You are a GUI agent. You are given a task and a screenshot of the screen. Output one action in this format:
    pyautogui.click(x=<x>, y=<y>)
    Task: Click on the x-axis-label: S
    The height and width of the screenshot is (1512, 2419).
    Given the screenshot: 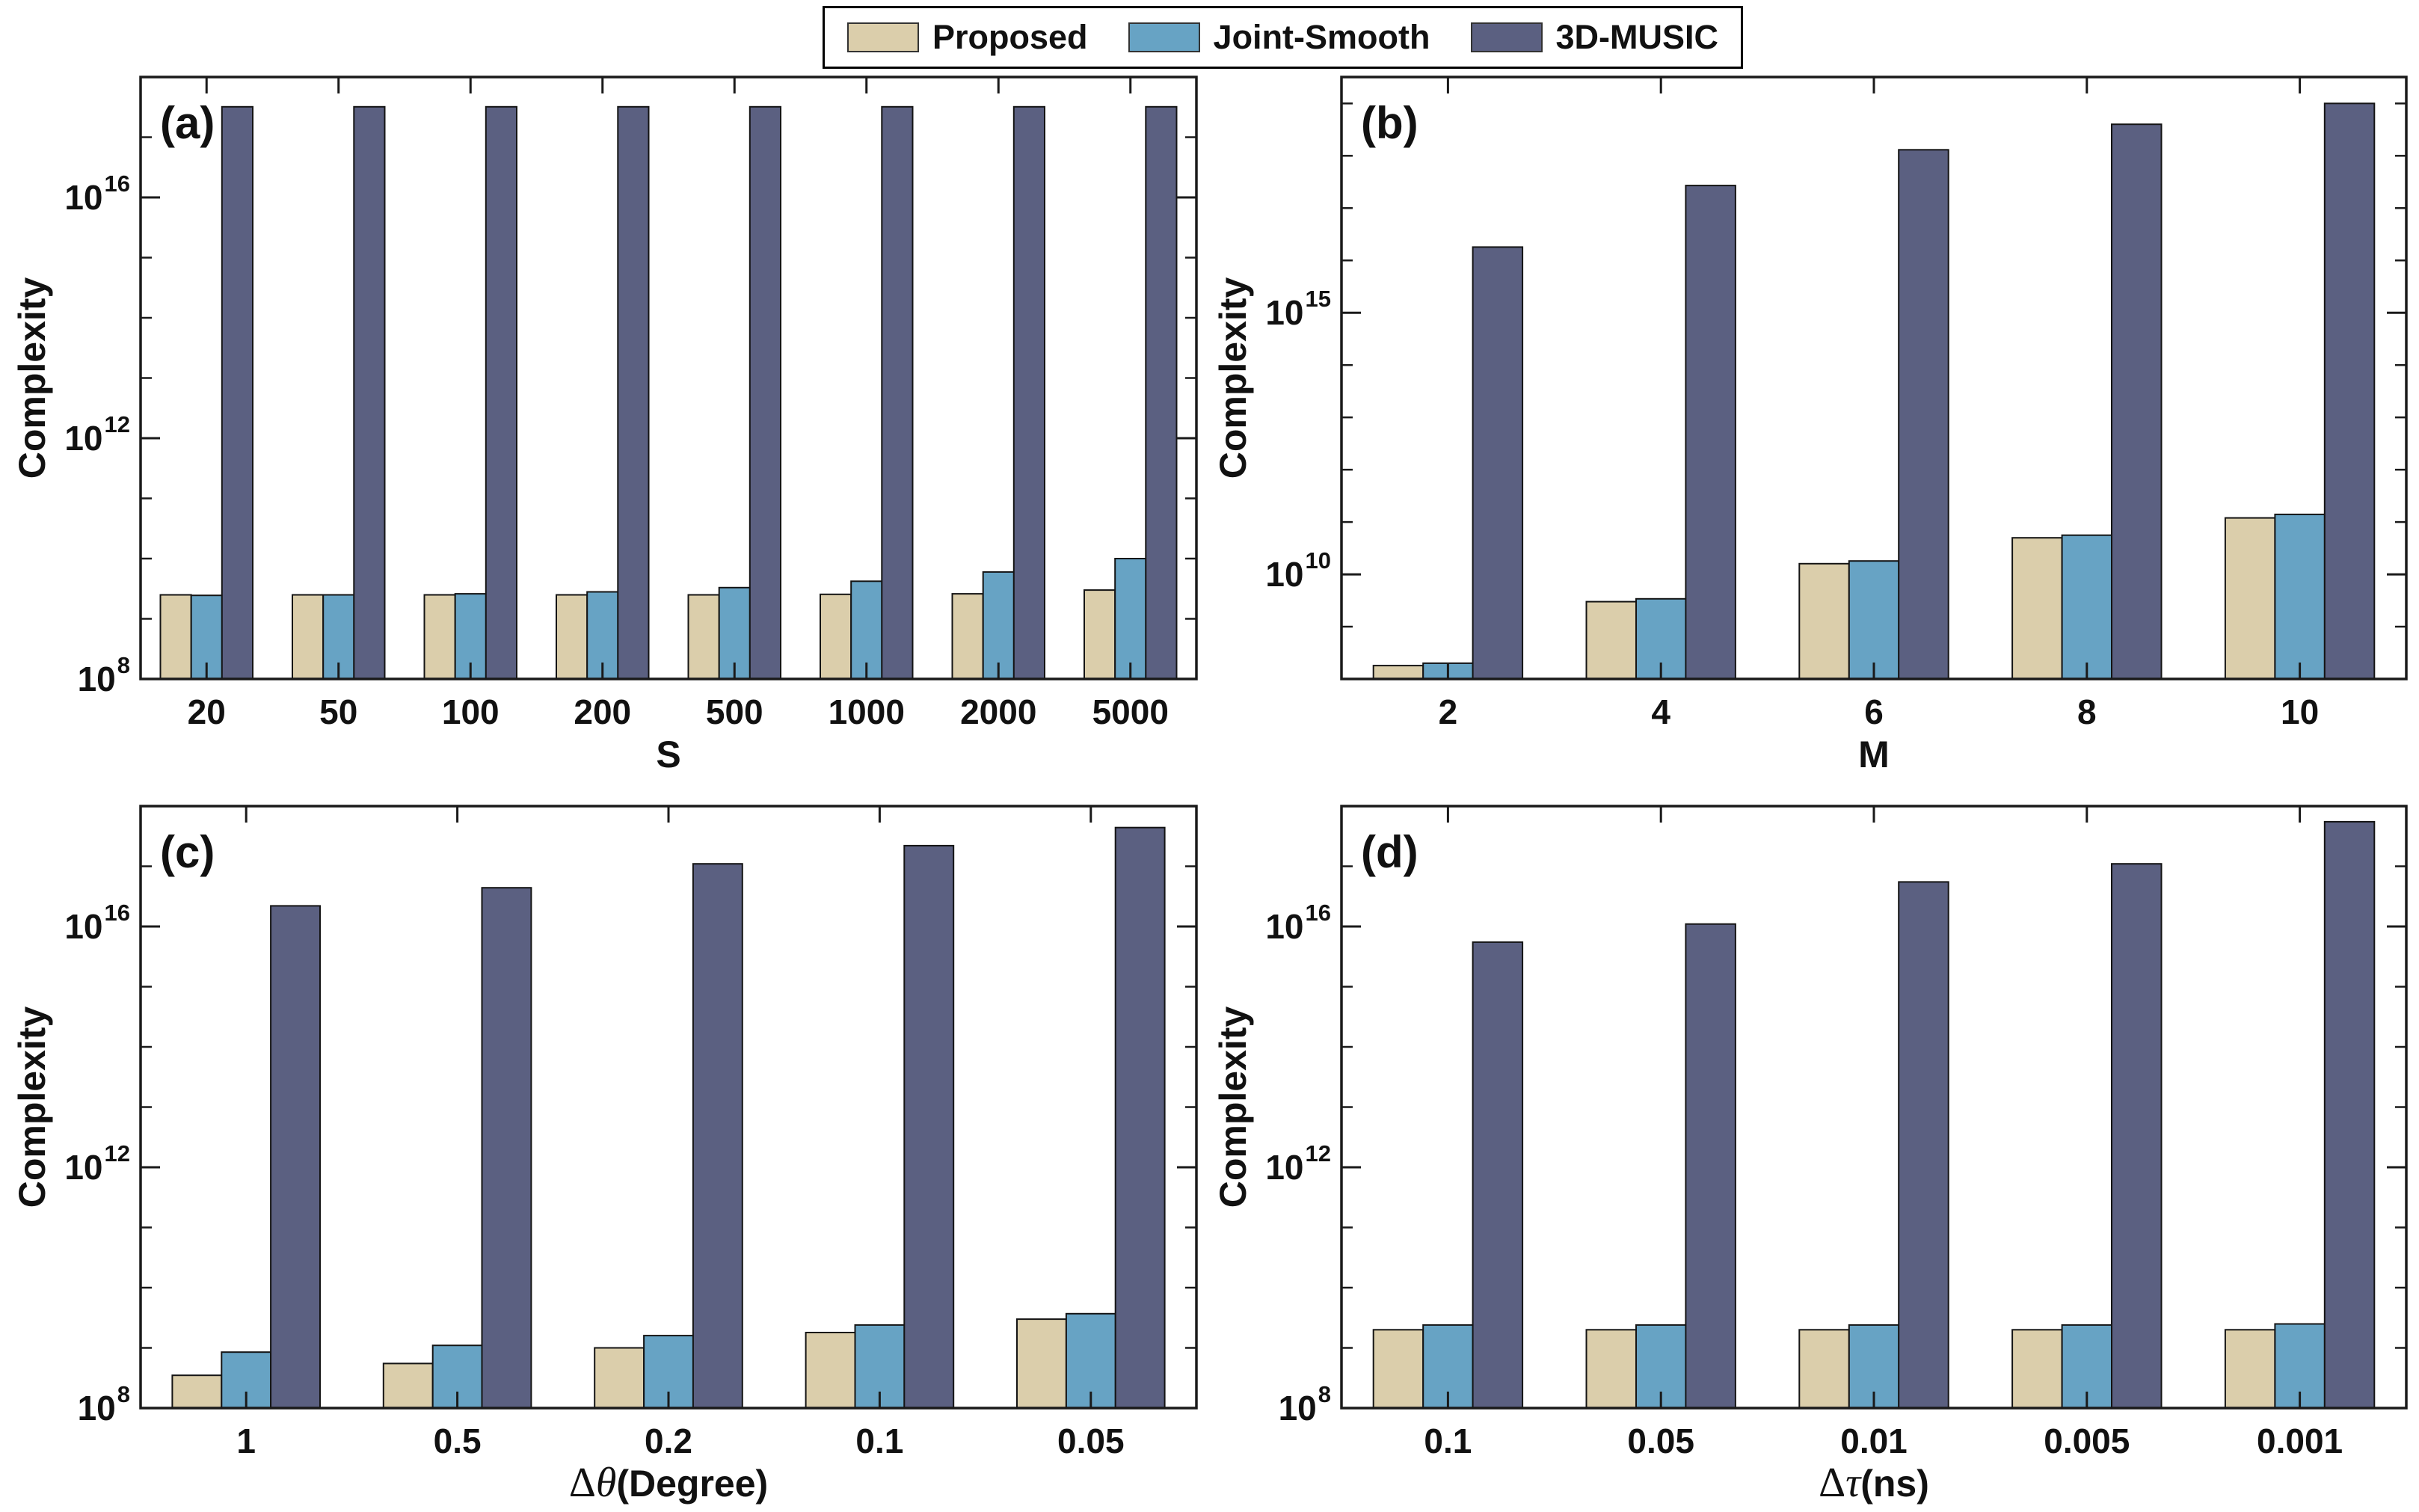 What is the action you would take?
    pyautogui.click(x=668, y=754)
    